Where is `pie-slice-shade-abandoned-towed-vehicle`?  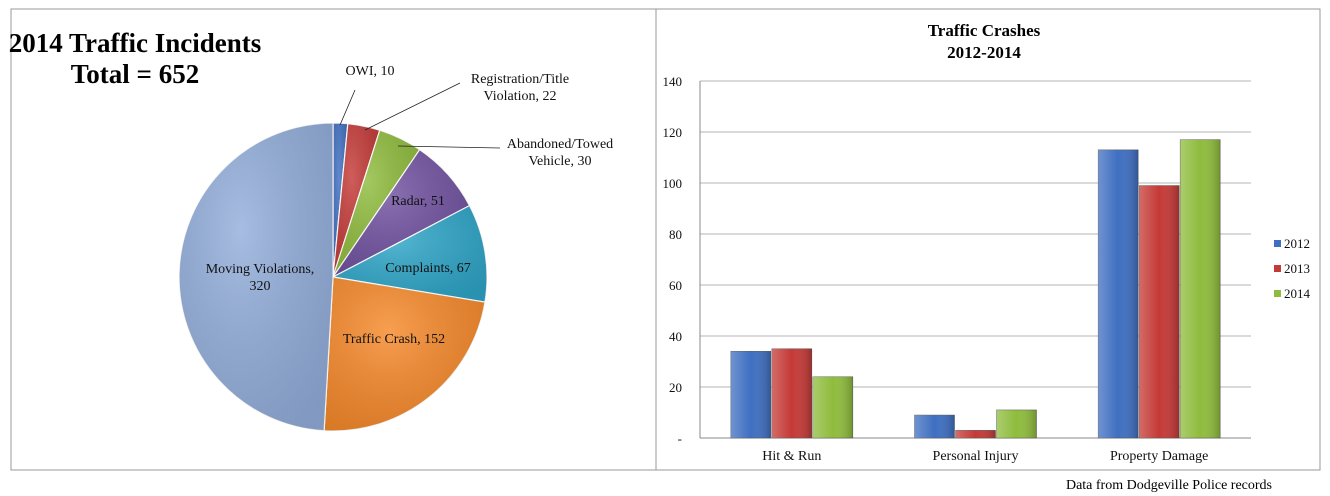
pie-slice-shade-abandoned-towed-vehicle is located at coordinates (376, 203).